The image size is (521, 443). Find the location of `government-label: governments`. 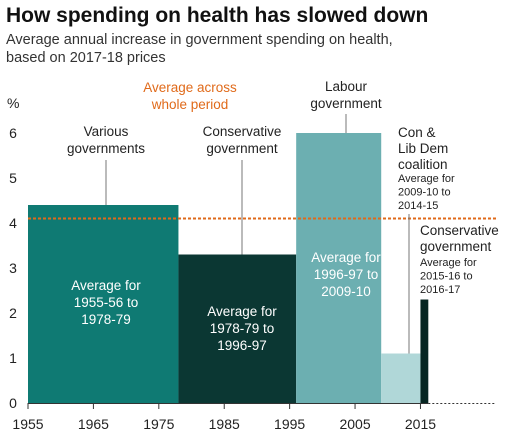

government-label: governments is located at coordinates (106, 148).